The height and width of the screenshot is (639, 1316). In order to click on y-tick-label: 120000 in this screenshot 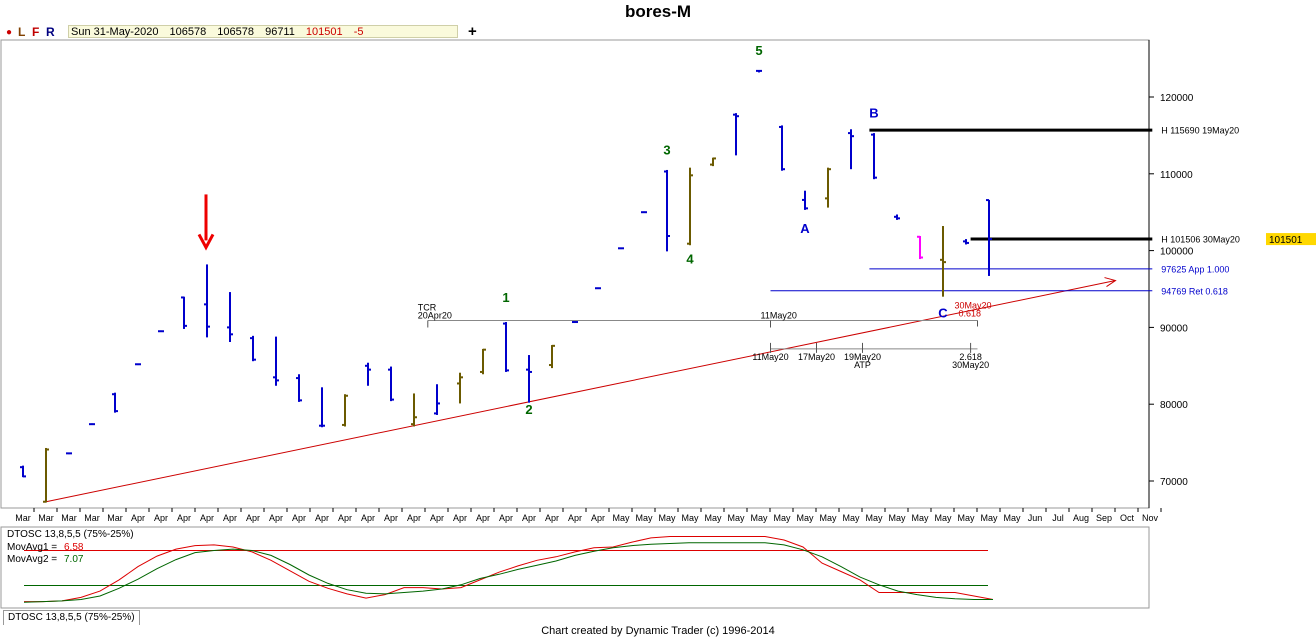, I will do `click(1177, 98)`.